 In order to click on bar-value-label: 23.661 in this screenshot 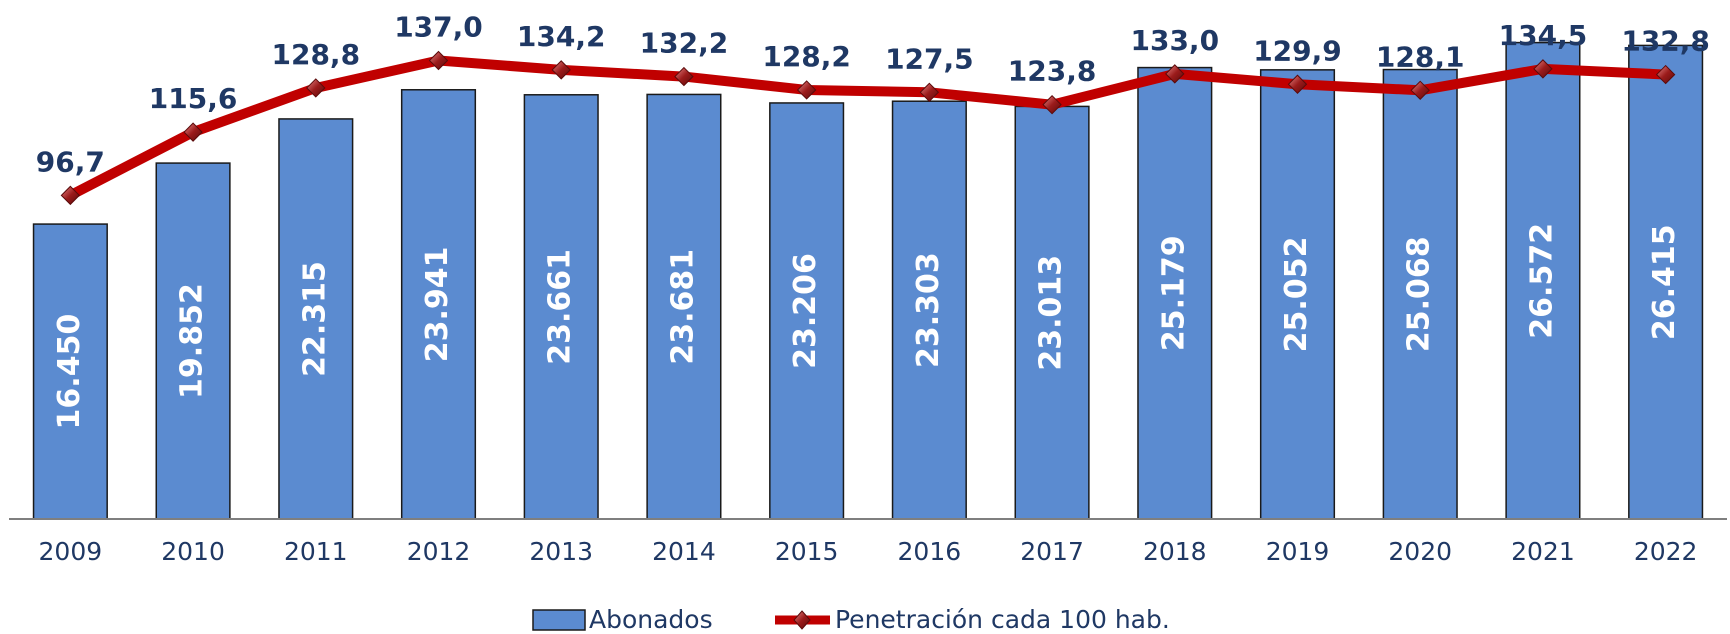, I will do `click(560, 307)`.